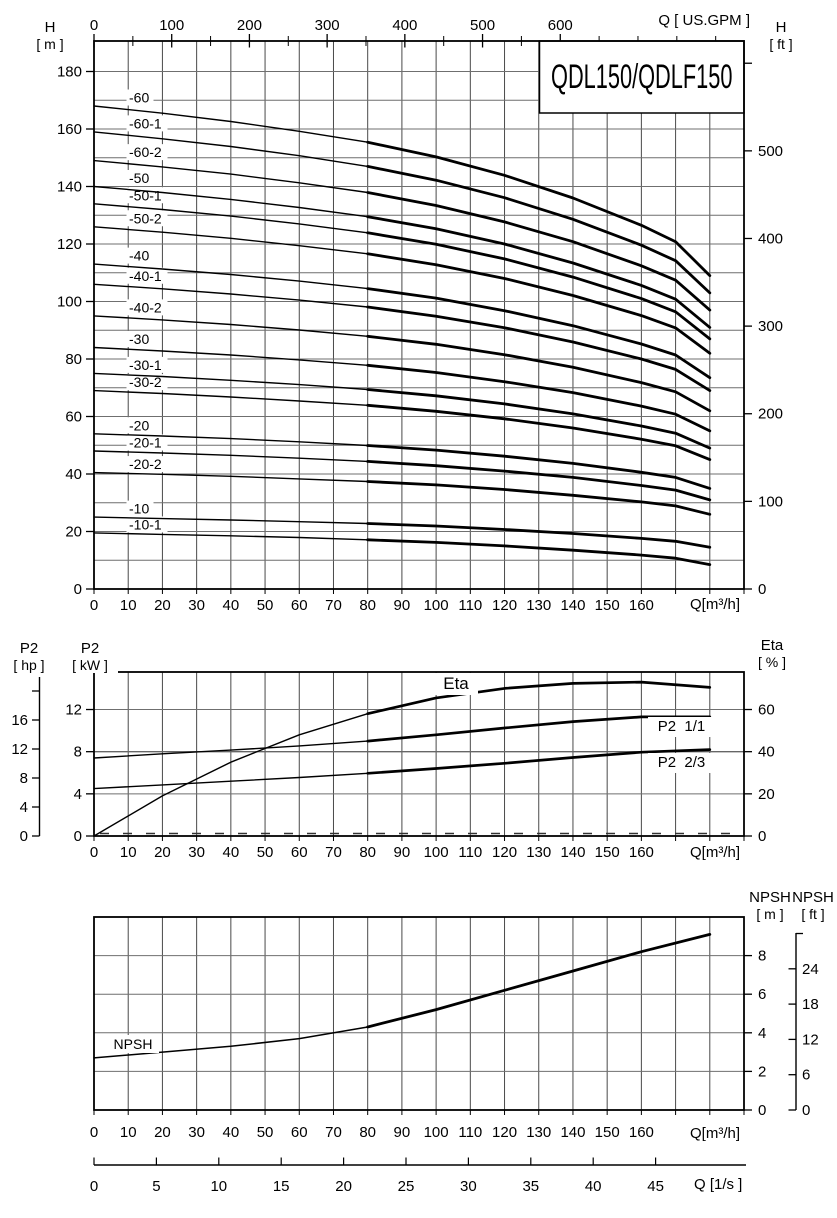 The image size is (837, 1218). What do you see at coordinates (810, 1004) in the screenshot?
I see `svg-text: 18` at bounding box center [810, 1004].